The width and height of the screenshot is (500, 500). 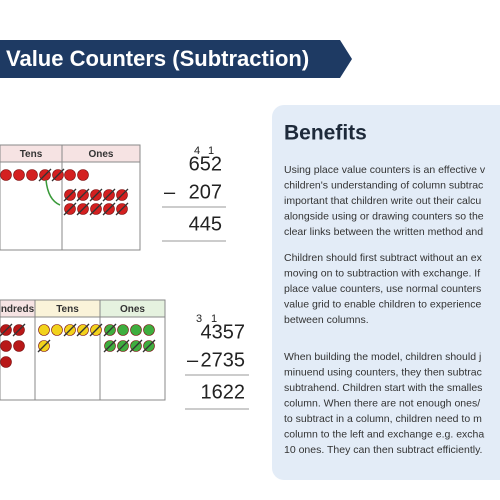 What do you see at coordinates (223, 392) in the screenshot?
I see `answer: 1622` at bounding box center [223, 392].